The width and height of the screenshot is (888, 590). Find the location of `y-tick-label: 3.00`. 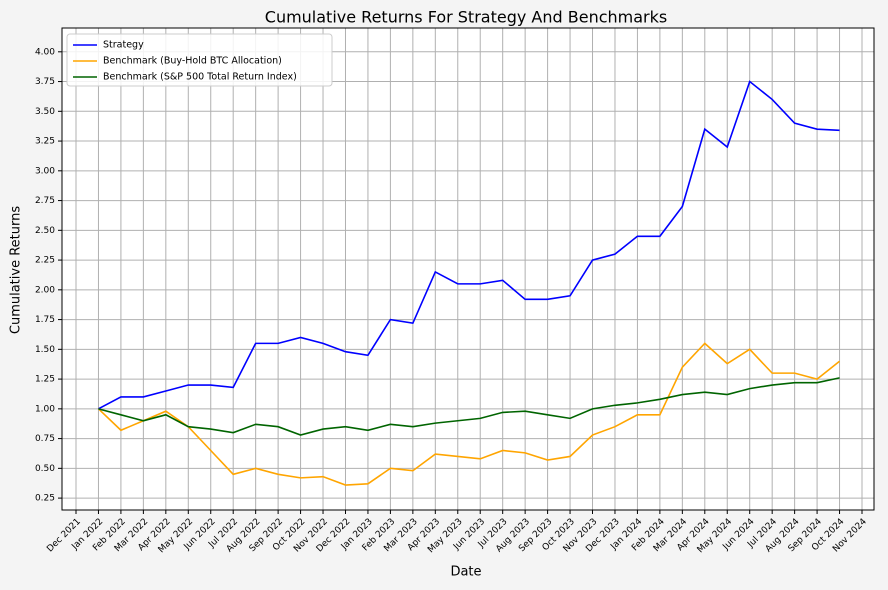

y-tick-label: 3.00 is located at coordinates (45, 171).